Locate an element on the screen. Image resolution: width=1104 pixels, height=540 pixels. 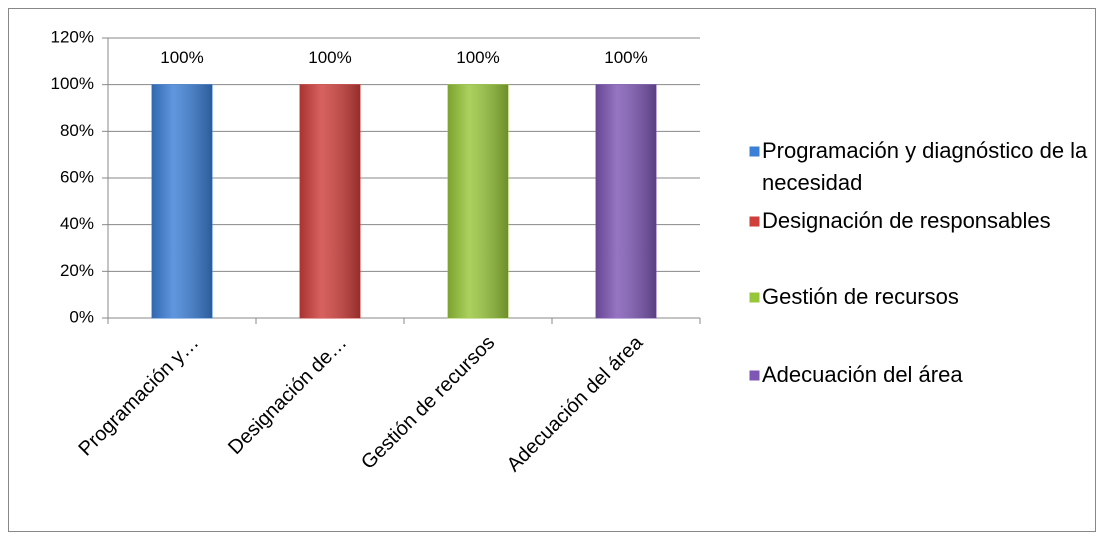
legend-entry: Adecuación del área is located at coordinates (862, 374).